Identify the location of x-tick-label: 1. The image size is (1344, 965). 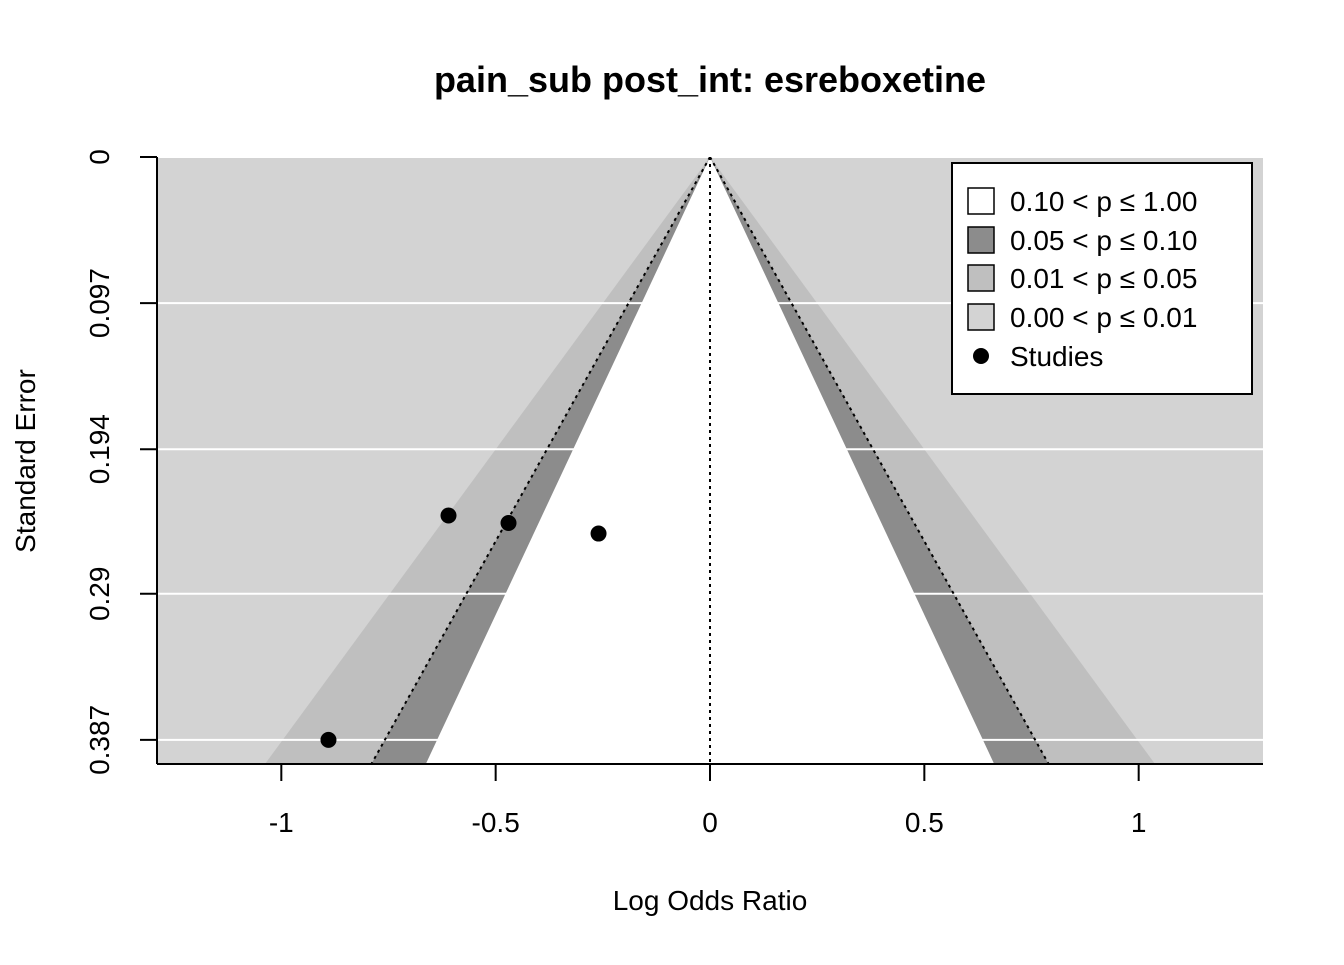
(1139, 822).